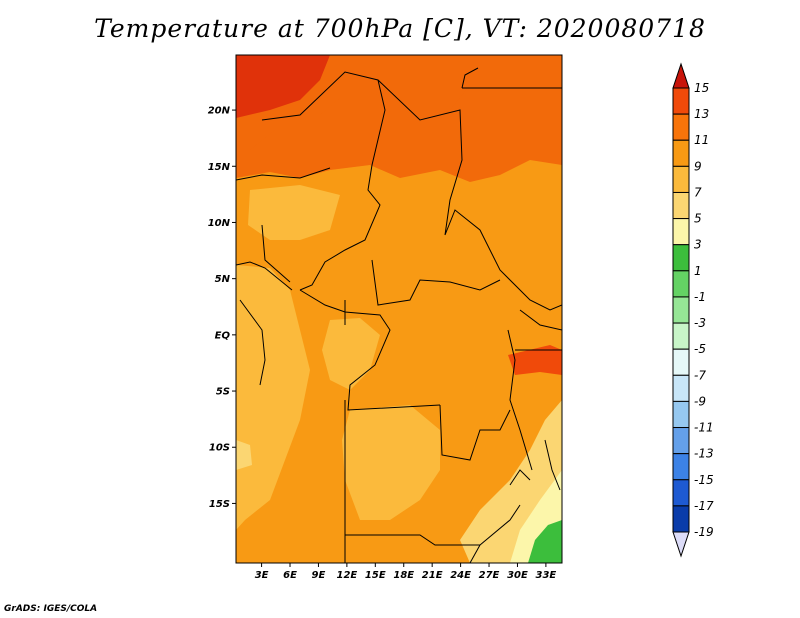 This screenshot has width=800, height=618. Describe the element at coordinates (698, 271) in the screenshot. I see `colorbar-label: 1` at that location.